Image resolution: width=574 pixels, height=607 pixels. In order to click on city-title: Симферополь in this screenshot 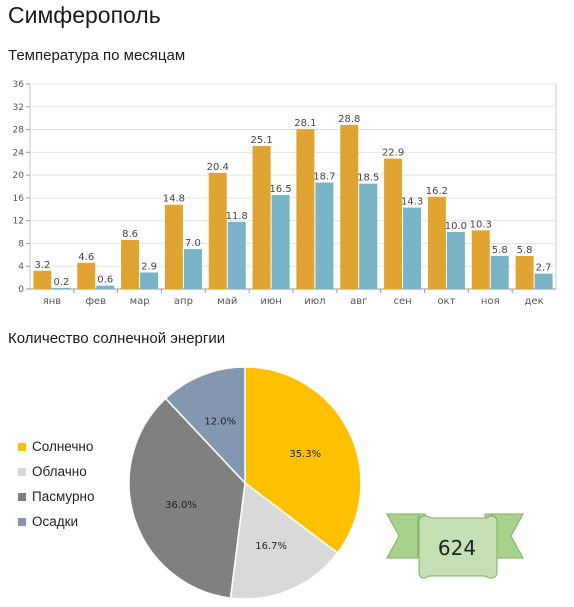, I will do `click(84, 15)`.